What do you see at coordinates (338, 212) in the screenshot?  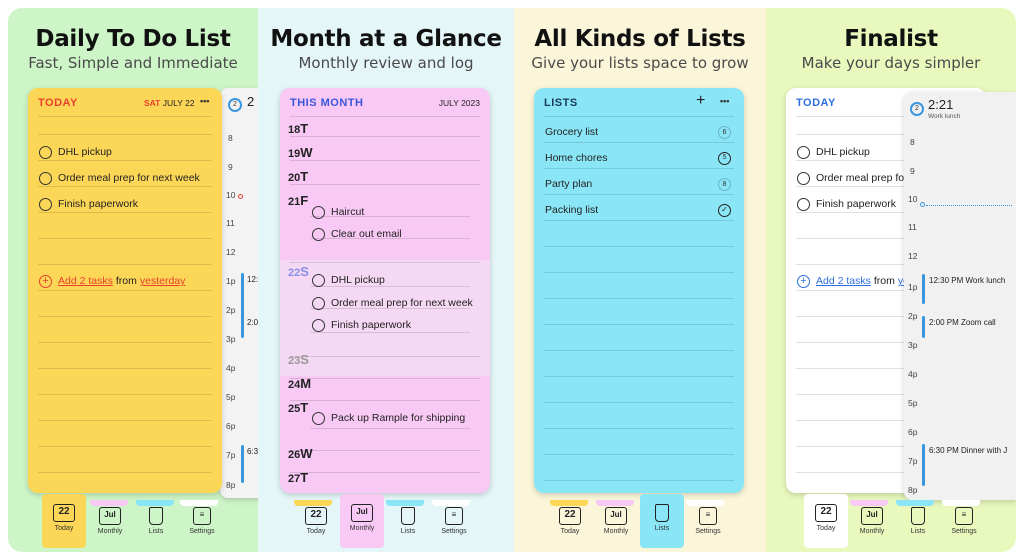 I see `task-item: Haircut` at bounding box center [338, 212].